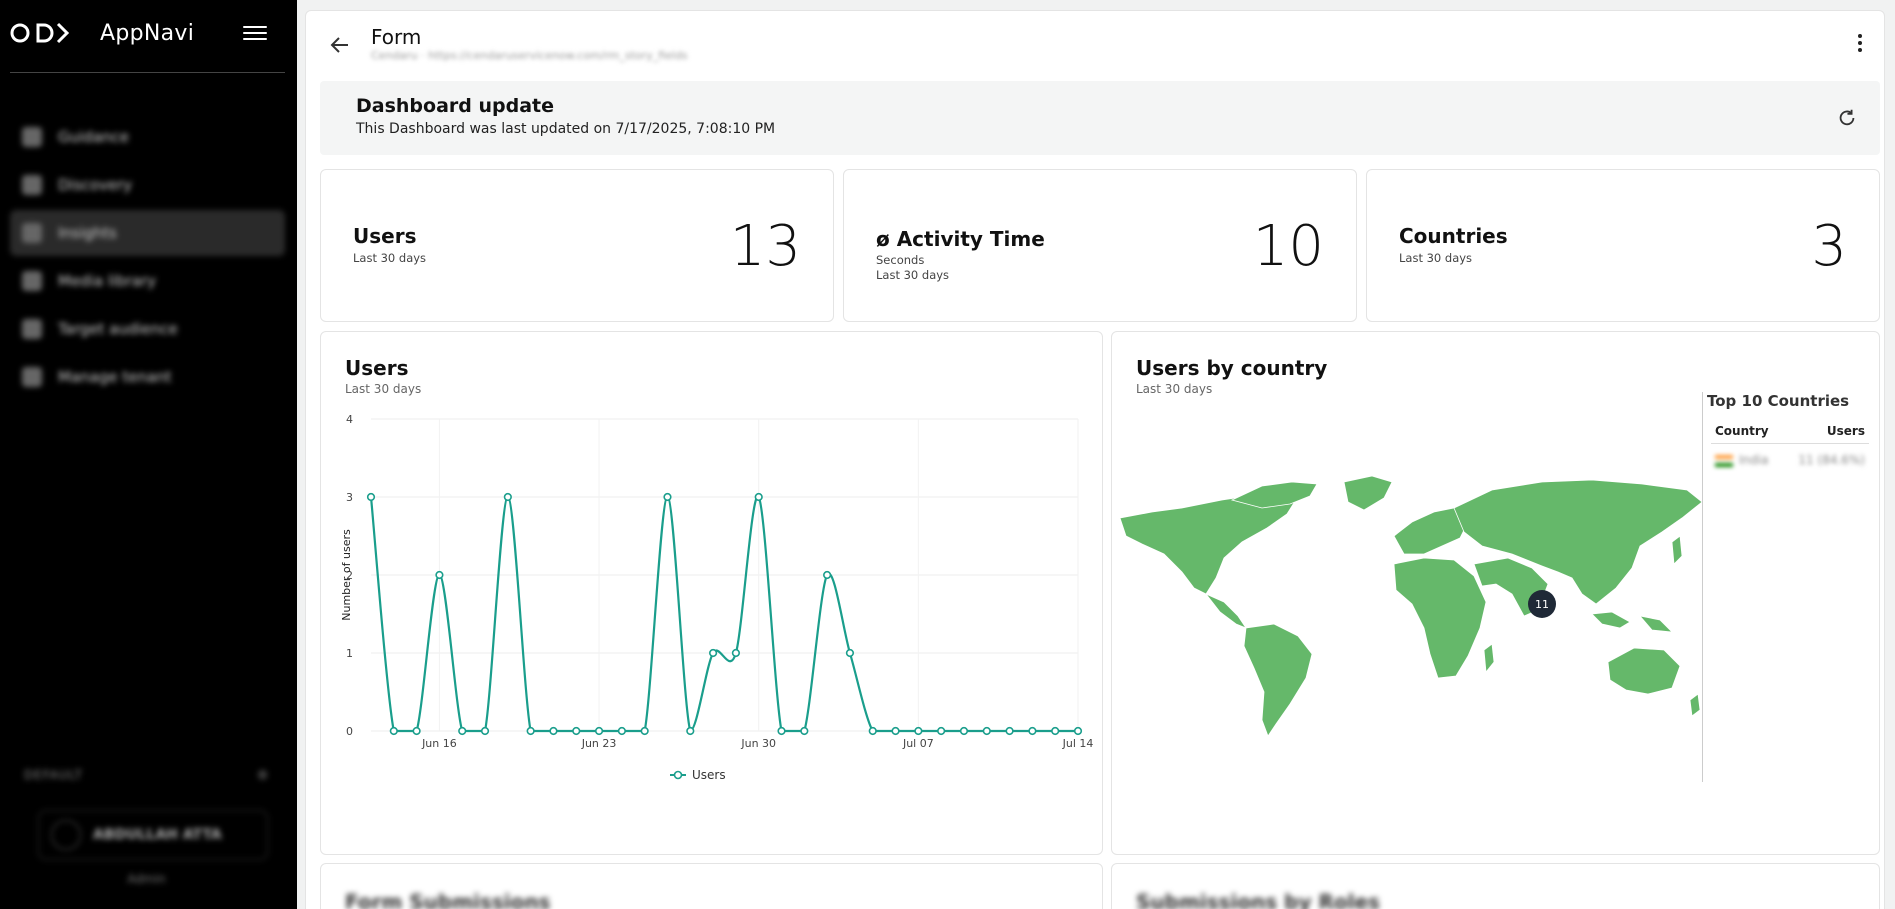 This screenshot has height=909, width=1895. I want to click on sidebar-item-label: Target audience, so click(118, 329).